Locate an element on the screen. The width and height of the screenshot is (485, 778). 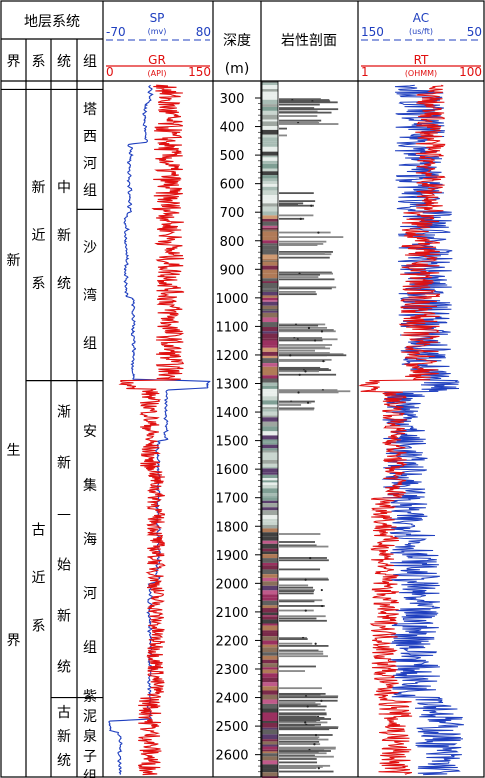
depth-tick-label: 2400 is located at coordinates (231, 699).